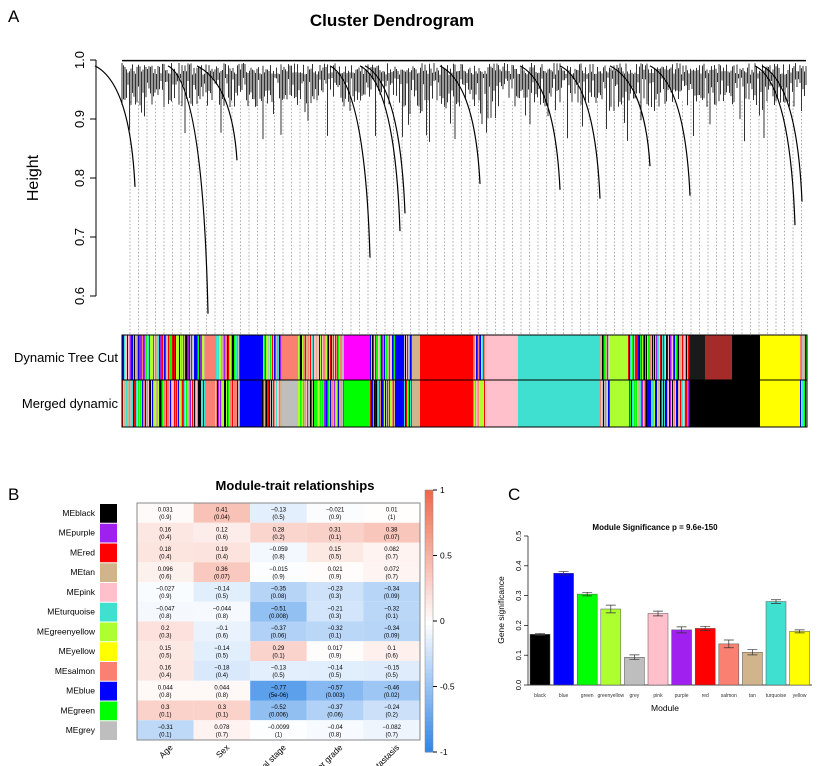  Describe the element at coordinates (336, 708) in the screenshot. I see `heatmap-cell-value: −0.37` at that location.